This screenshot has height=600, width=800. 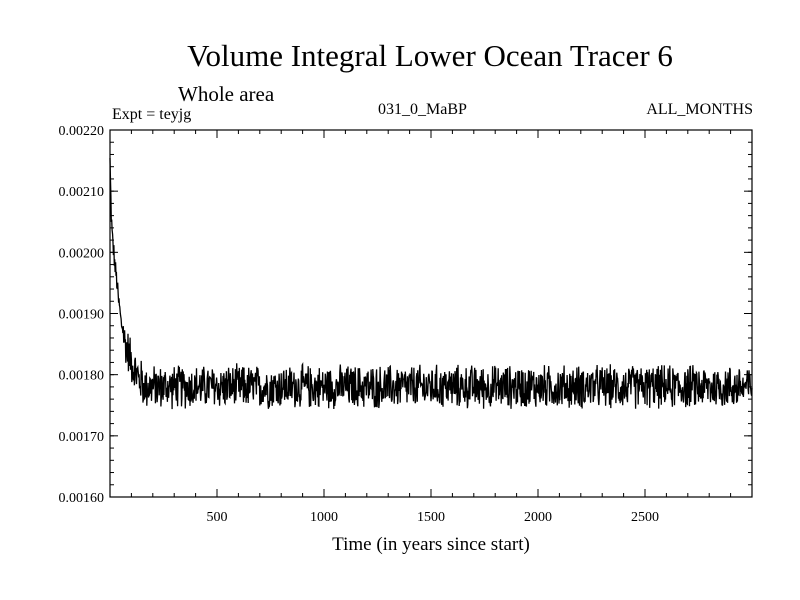 I want to click on y-tick-label: 0.00160, so click(x=82, y=498).